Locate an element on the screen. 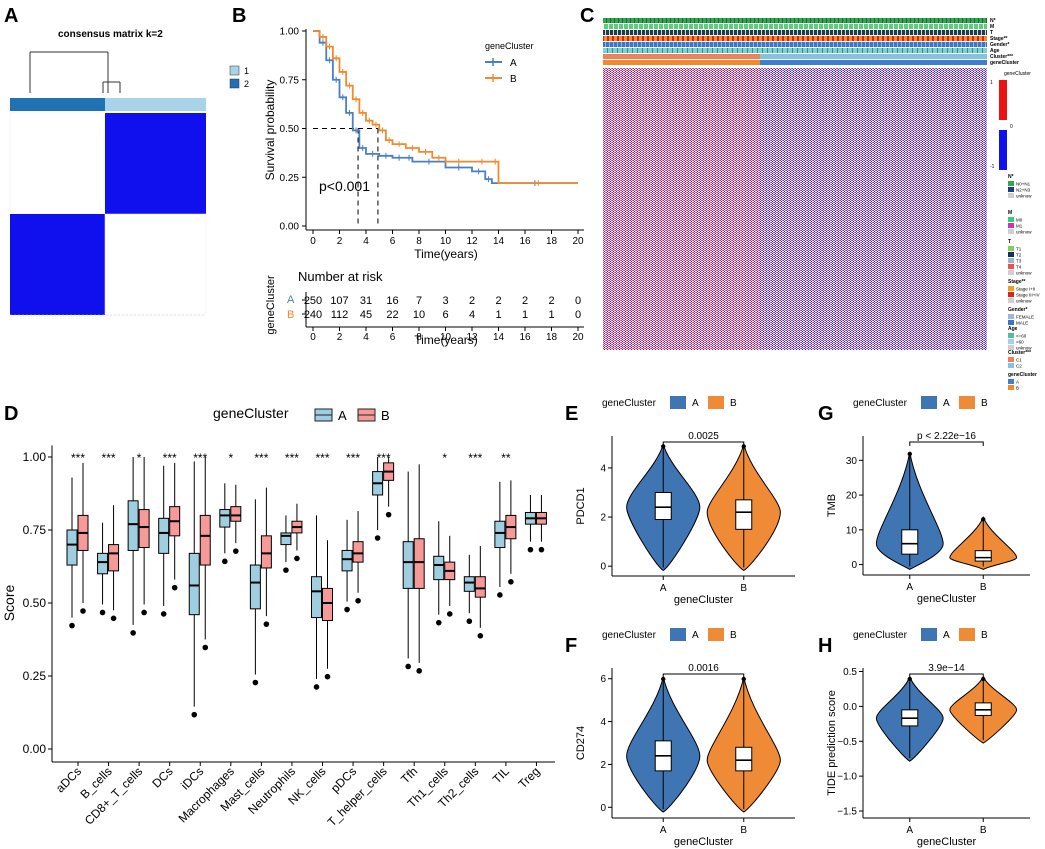 Image resolution: width=1045 pixels, height=849 pixels. legend-item-label: A is located at coordinates (1017, 382).